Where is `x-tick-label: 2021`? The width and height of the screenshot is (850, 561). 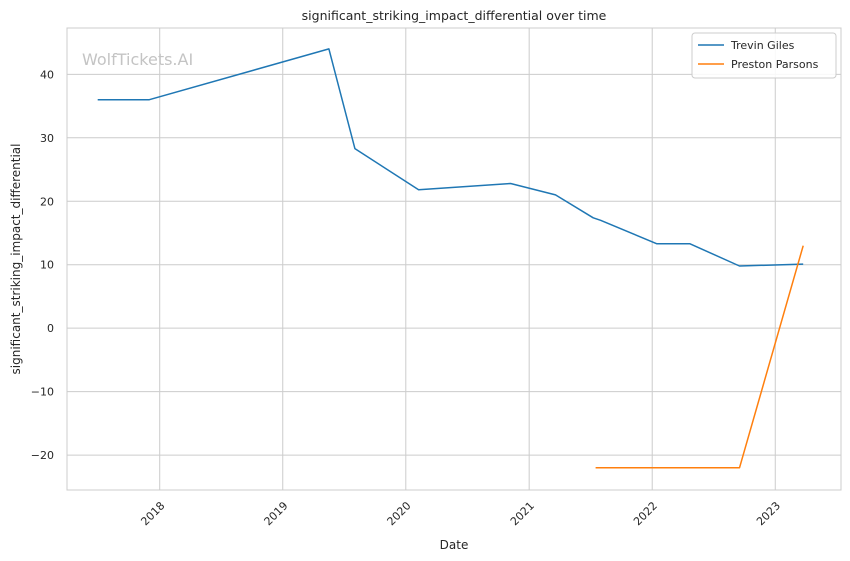
x-tick-label: 2021 is located at coordinates (522, 513).